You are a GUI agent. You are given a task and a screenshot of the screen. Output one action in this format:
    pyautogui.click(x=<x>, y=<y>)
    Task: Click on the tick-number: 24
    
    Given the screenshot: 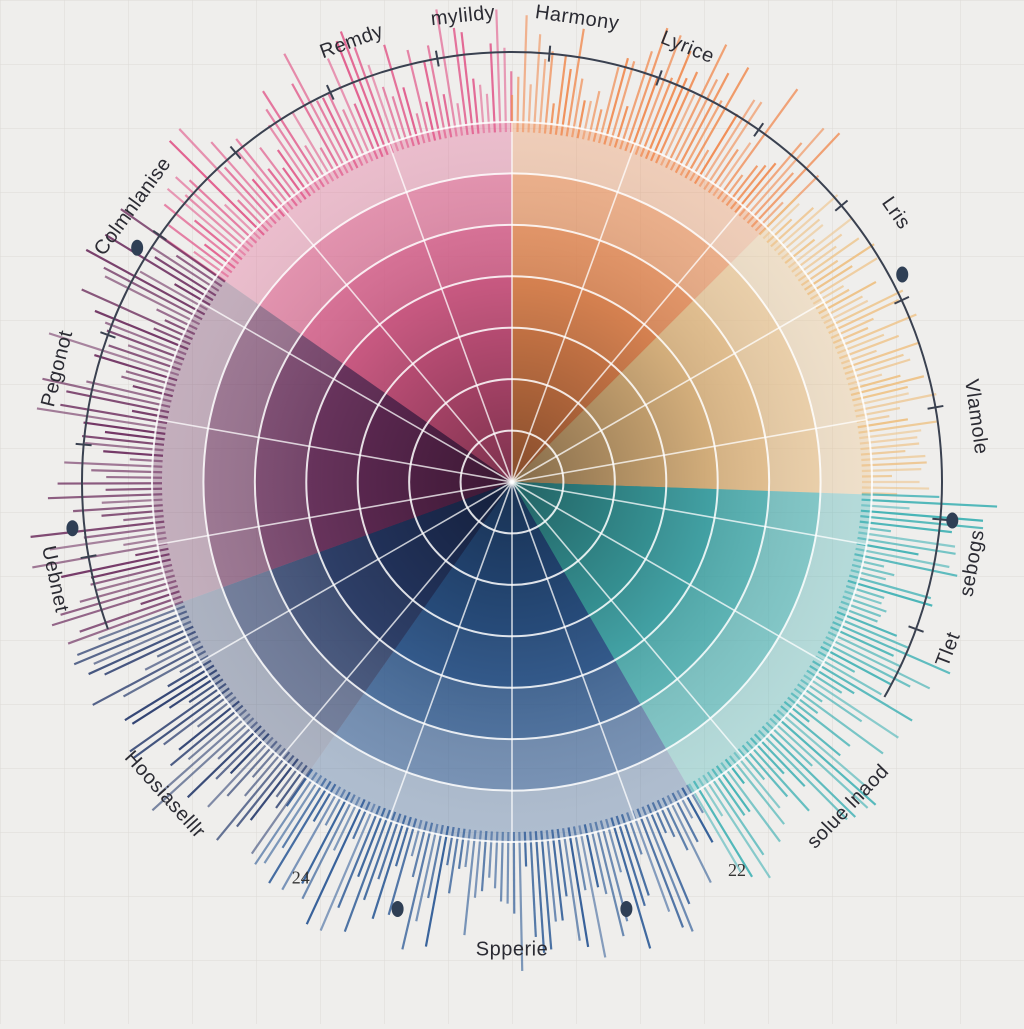 What is the action you would take?
    pyautogui.click(x=301, y=877)
    